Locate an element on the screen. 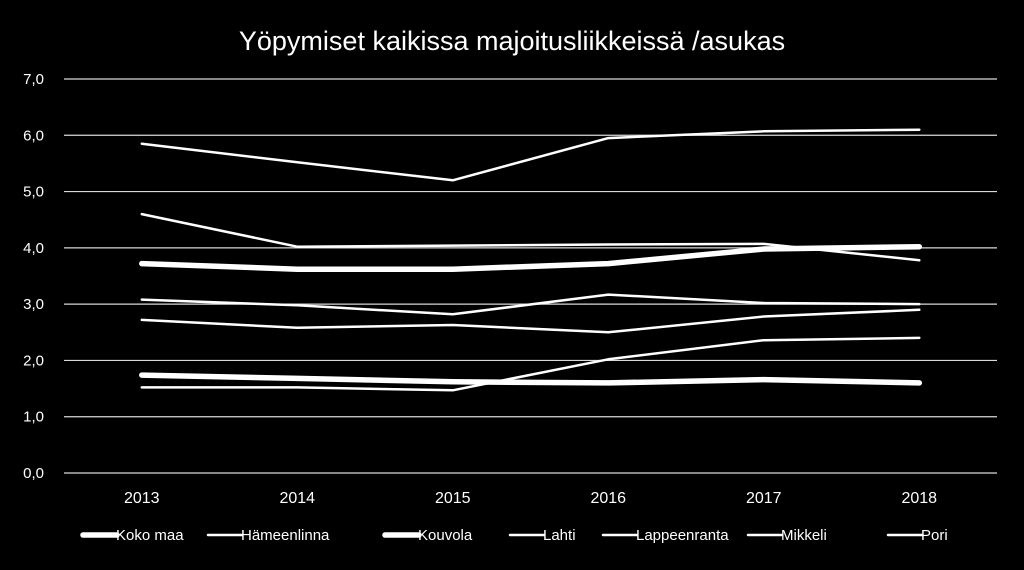 The height and width of the screenshot is (570, 1024). series-line-lahti is located at coordinates (530, 364).